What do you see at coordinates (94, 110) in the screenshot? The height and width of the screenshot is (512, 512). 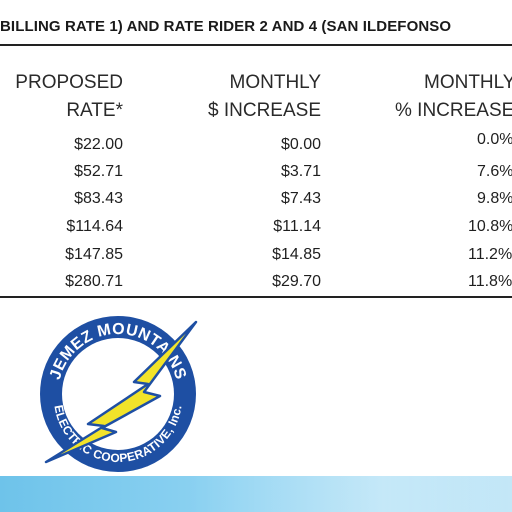 I see `header-proposed-rate-line2: RATE*` at bounding box center [94, 110].